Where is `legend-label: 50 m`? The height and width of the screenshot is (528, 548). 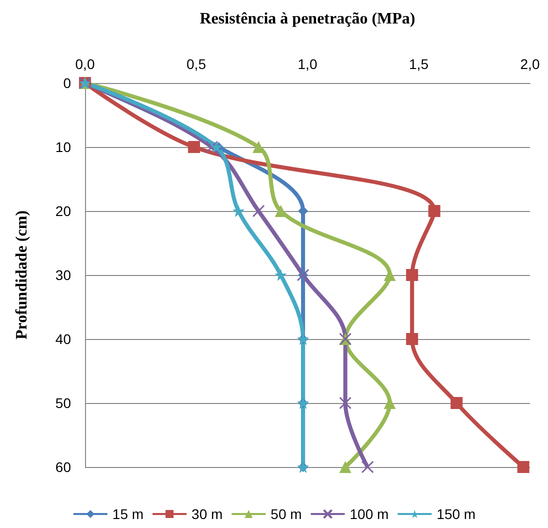
legend-label: 50 m is located at coordinates (286, 514).